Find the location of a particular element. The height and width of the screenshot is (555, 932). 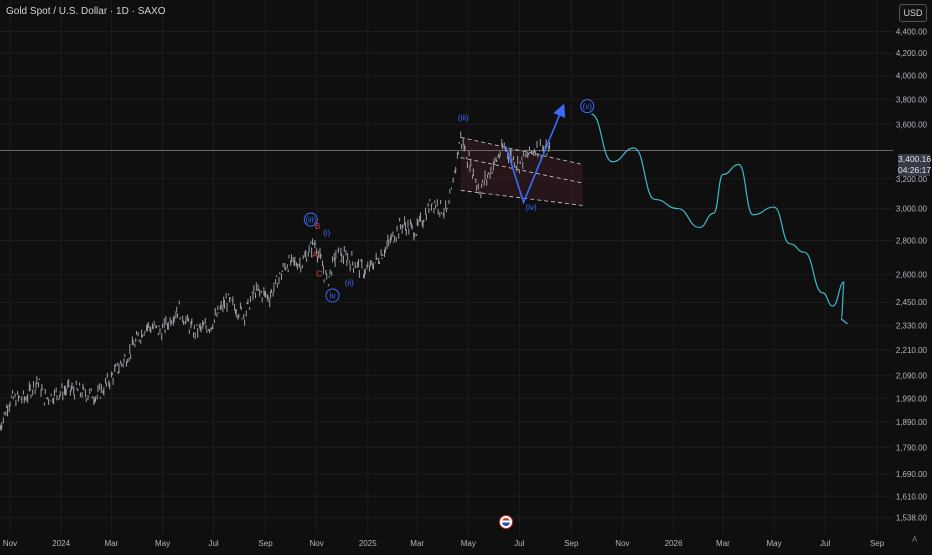

y-tick-label: 1,890.00 is located at coordinates (912, 422).